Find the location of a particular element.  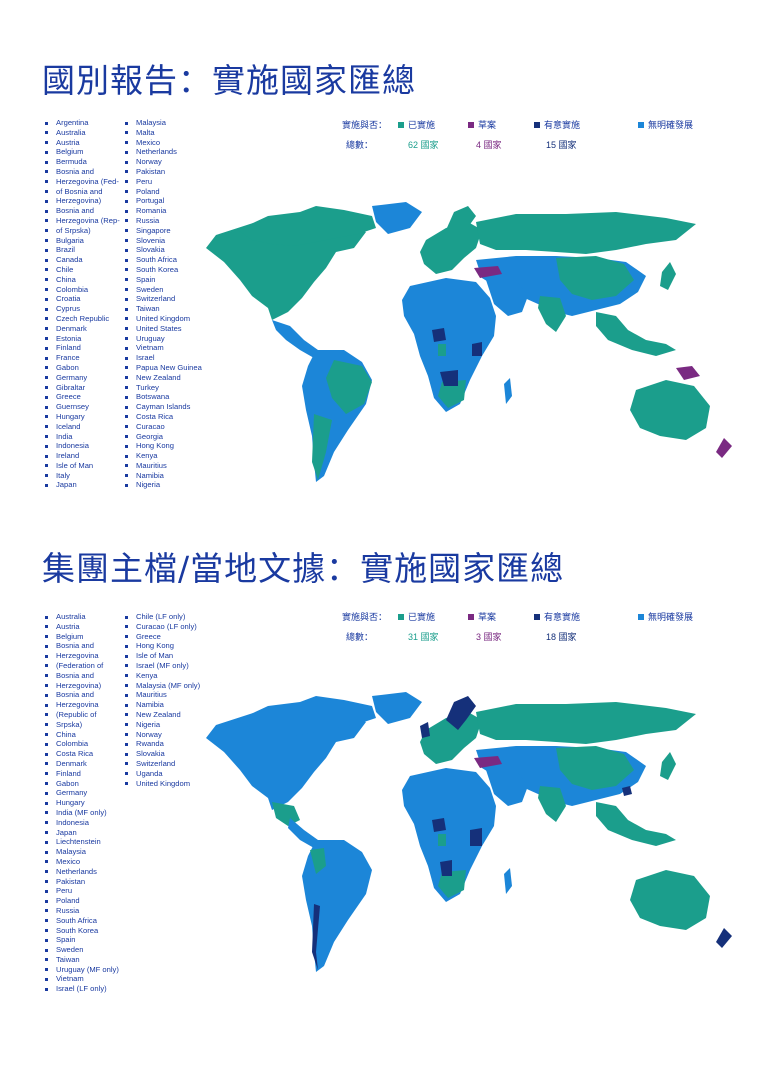

country-list-item: Isle of Man is located at coordinates (83, 466).